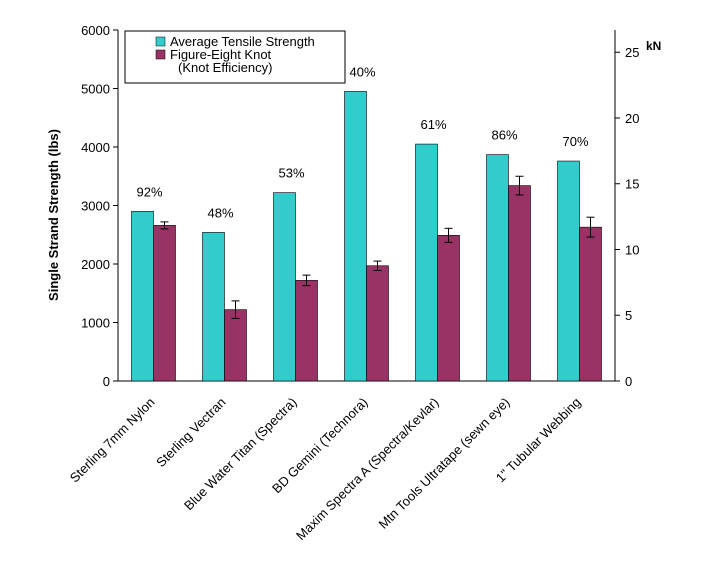 The image size is (706, 587). What do you see at coordinates (225, 67) in the screenshot?
I see `legend-entry-knot-efficiency: (Knot Efficiency)` at bounding box center [225, 67].